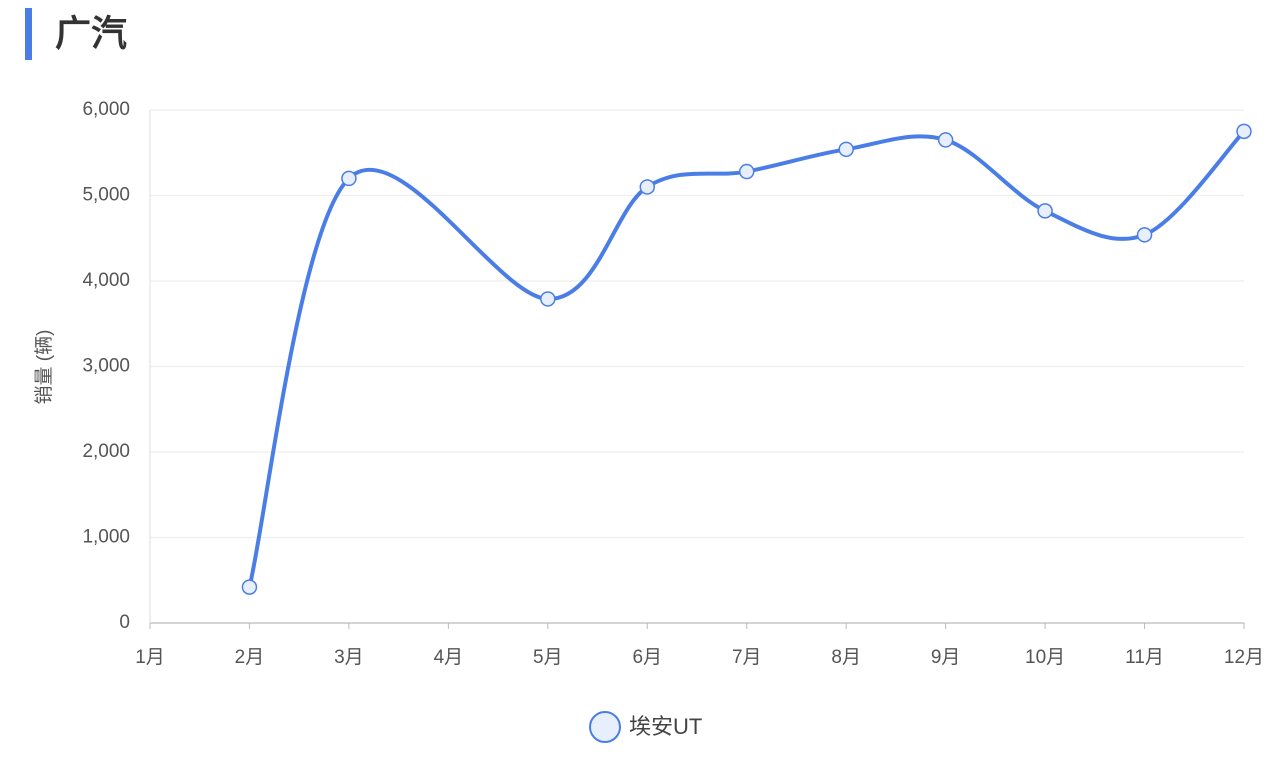  I want to click on y-tick-label: 3,000, so click(106, 366).